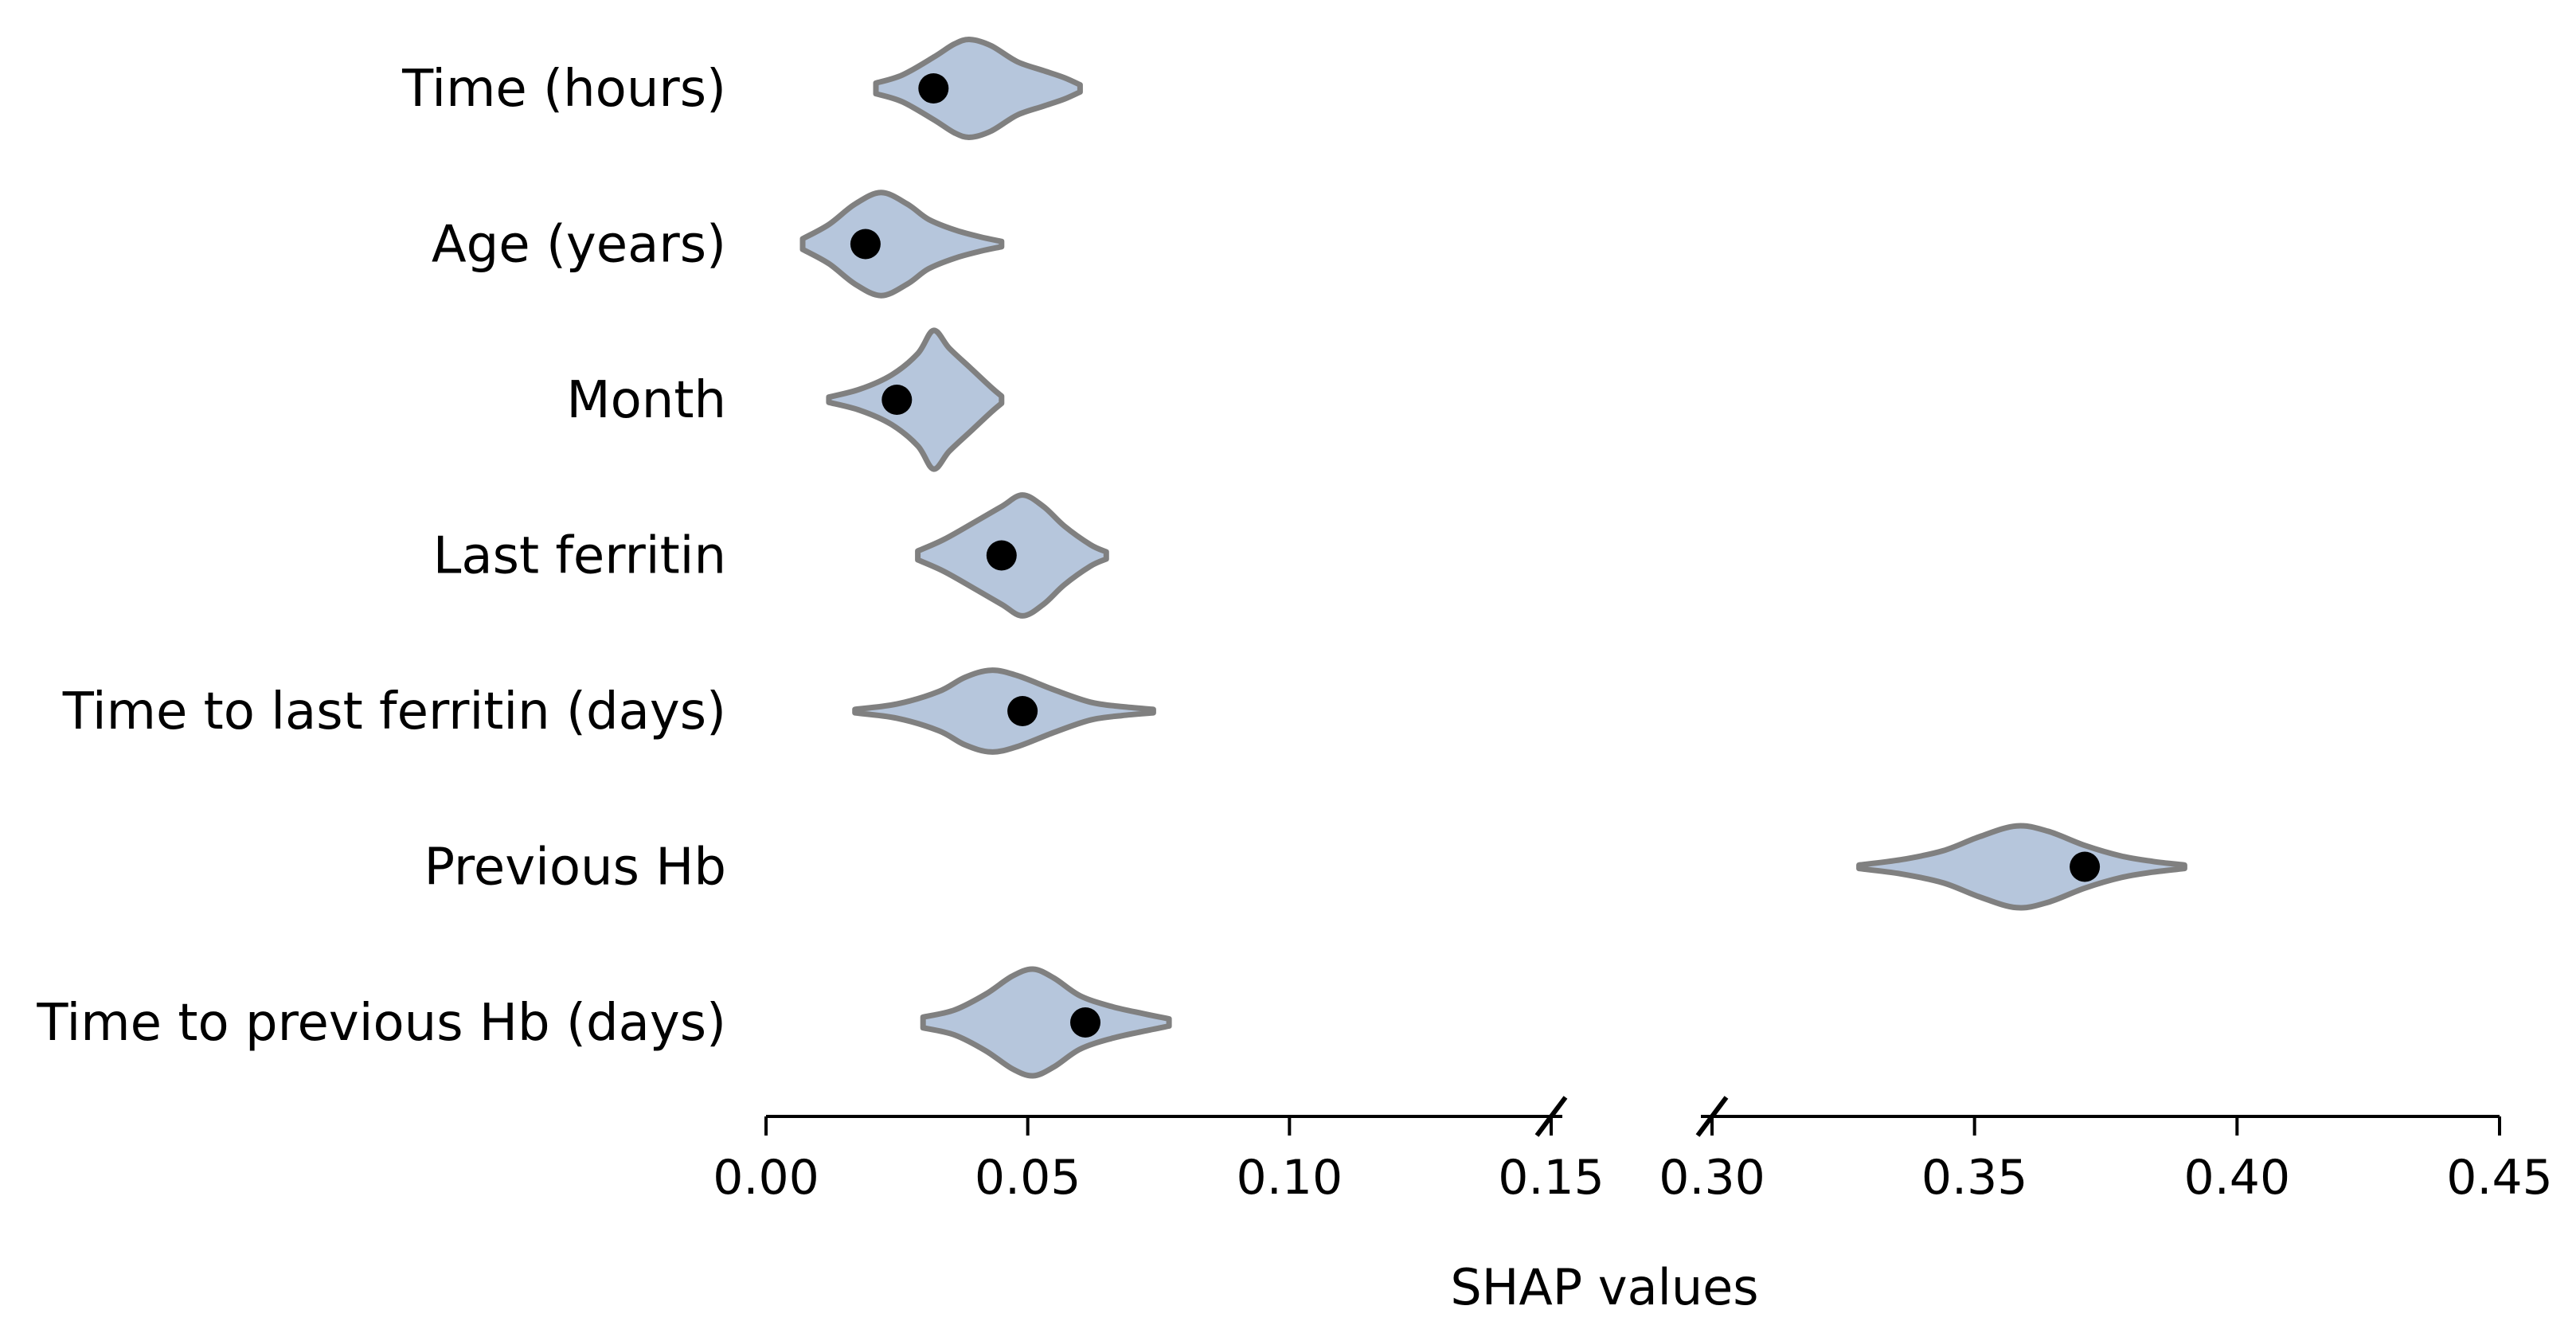 The image size is (2576, 1337). I want to click on y-label-5: Previous Hb, so click(575, 868).